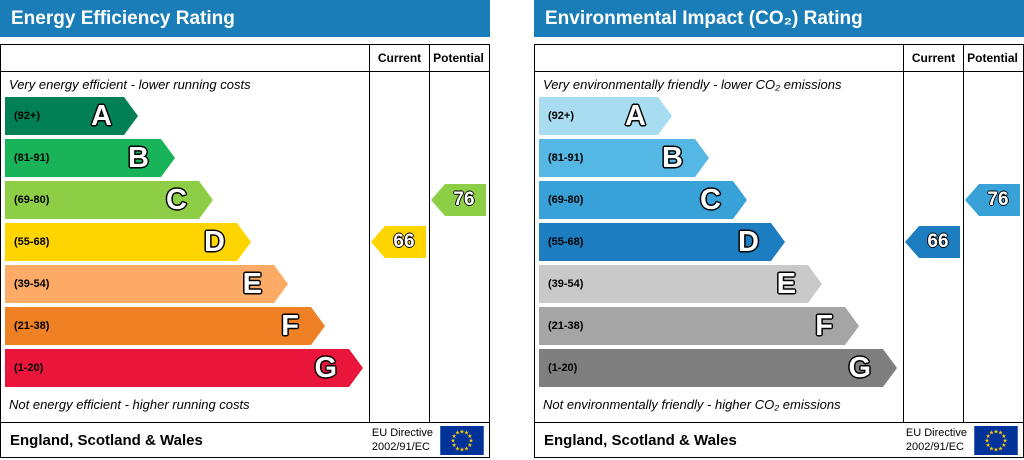 The width and height of the screenshot is (1024, 460). What do you see at coordinates (123, 18) in the screenshot?
I see `energy-panel-title: Energy Efficiency Rating` at bounding box center [123, 18].